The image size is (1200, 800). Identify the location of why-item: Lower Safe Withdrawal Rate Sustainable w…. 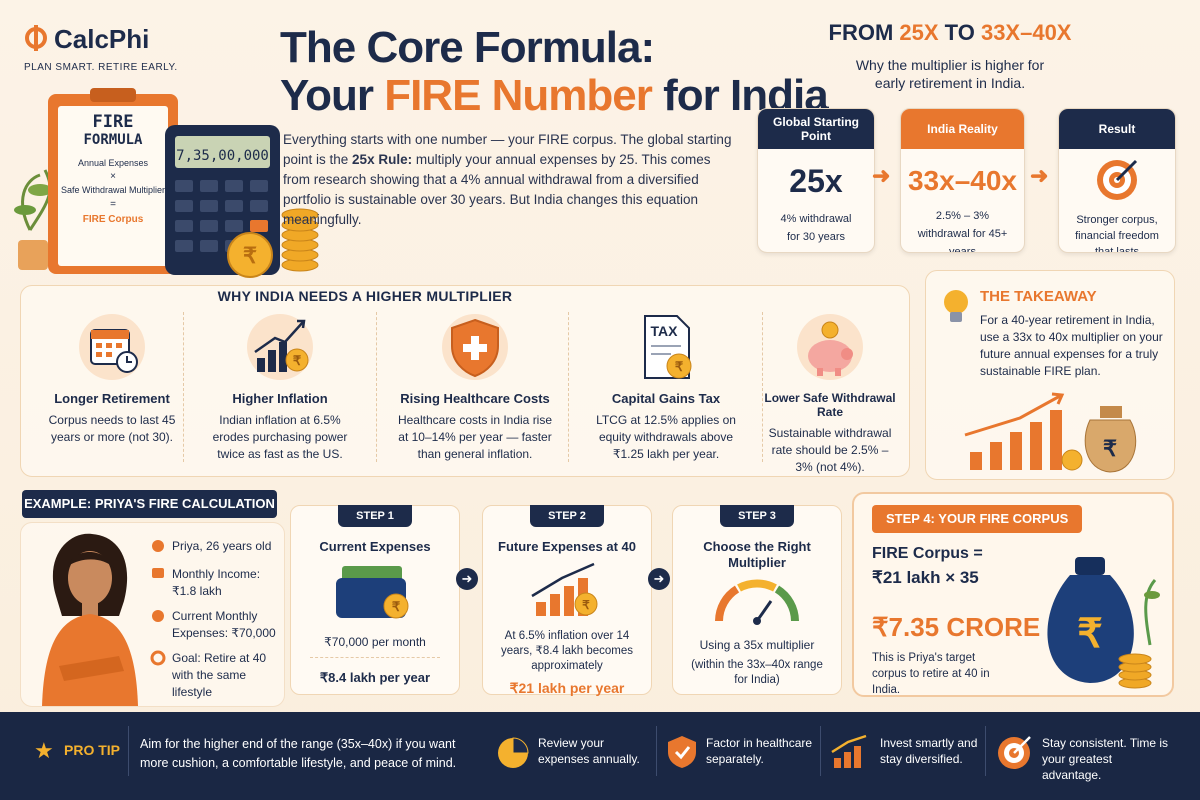
(830, 394).